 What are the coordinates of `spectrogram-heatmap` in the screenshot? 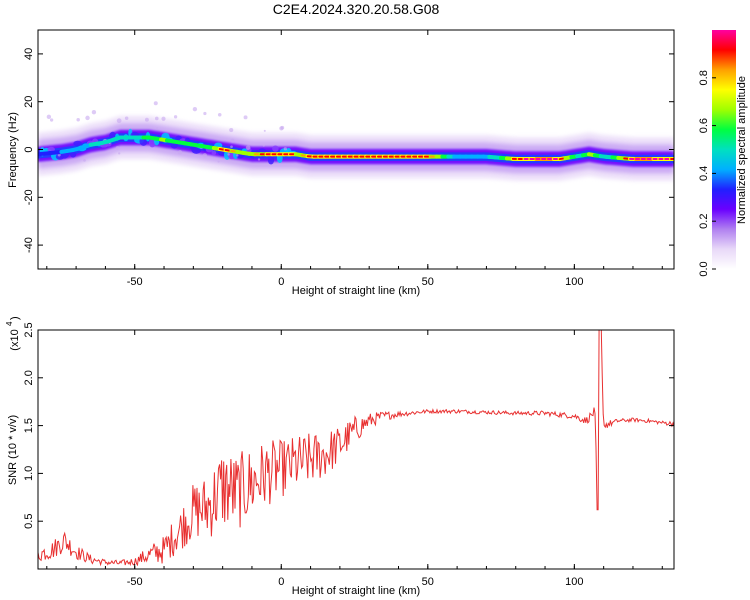 It's located at (356, 141).